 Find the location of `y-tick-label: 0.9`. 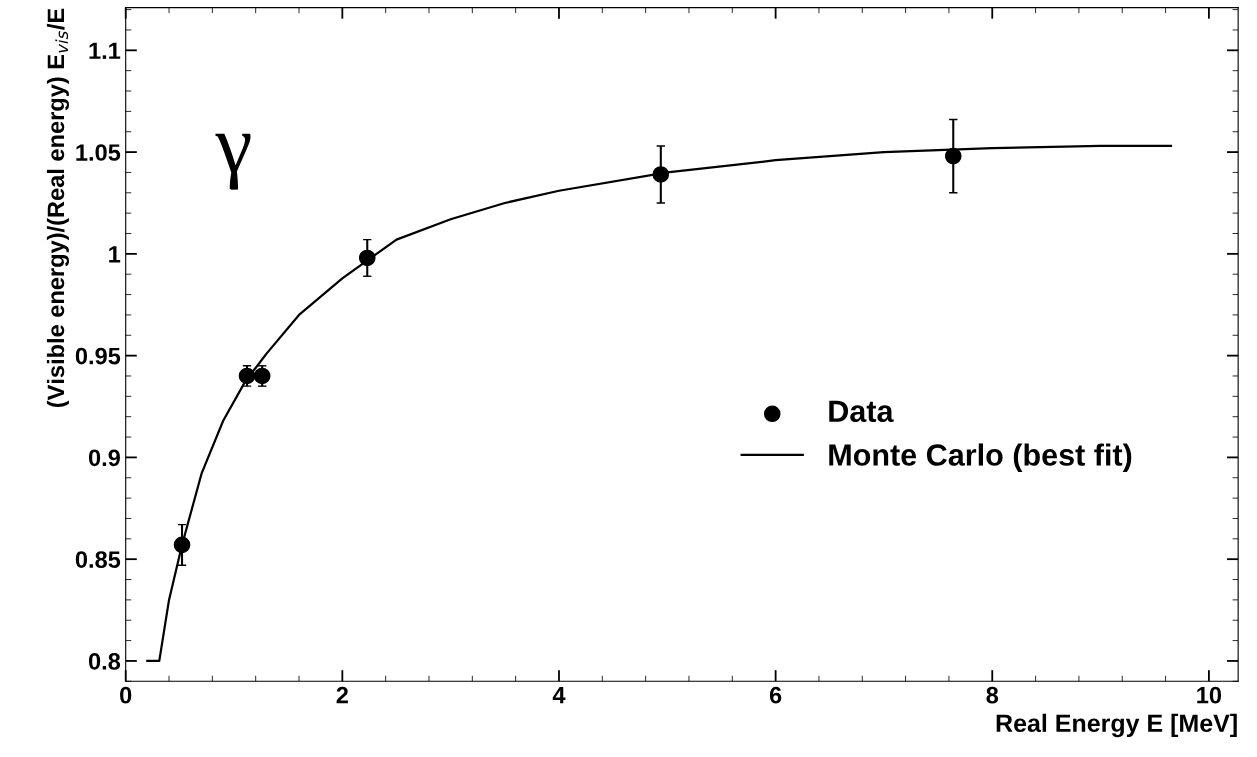

y-tick-label: 0.9 is located at coordinates (104, 458).